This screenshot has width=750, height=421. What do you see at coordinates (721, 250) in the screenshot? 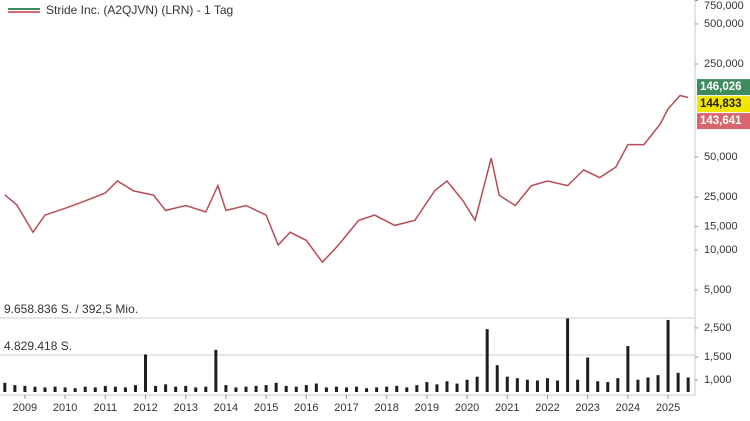
I see `y-tick-label: 10,000` at bounding box center [721, 250].